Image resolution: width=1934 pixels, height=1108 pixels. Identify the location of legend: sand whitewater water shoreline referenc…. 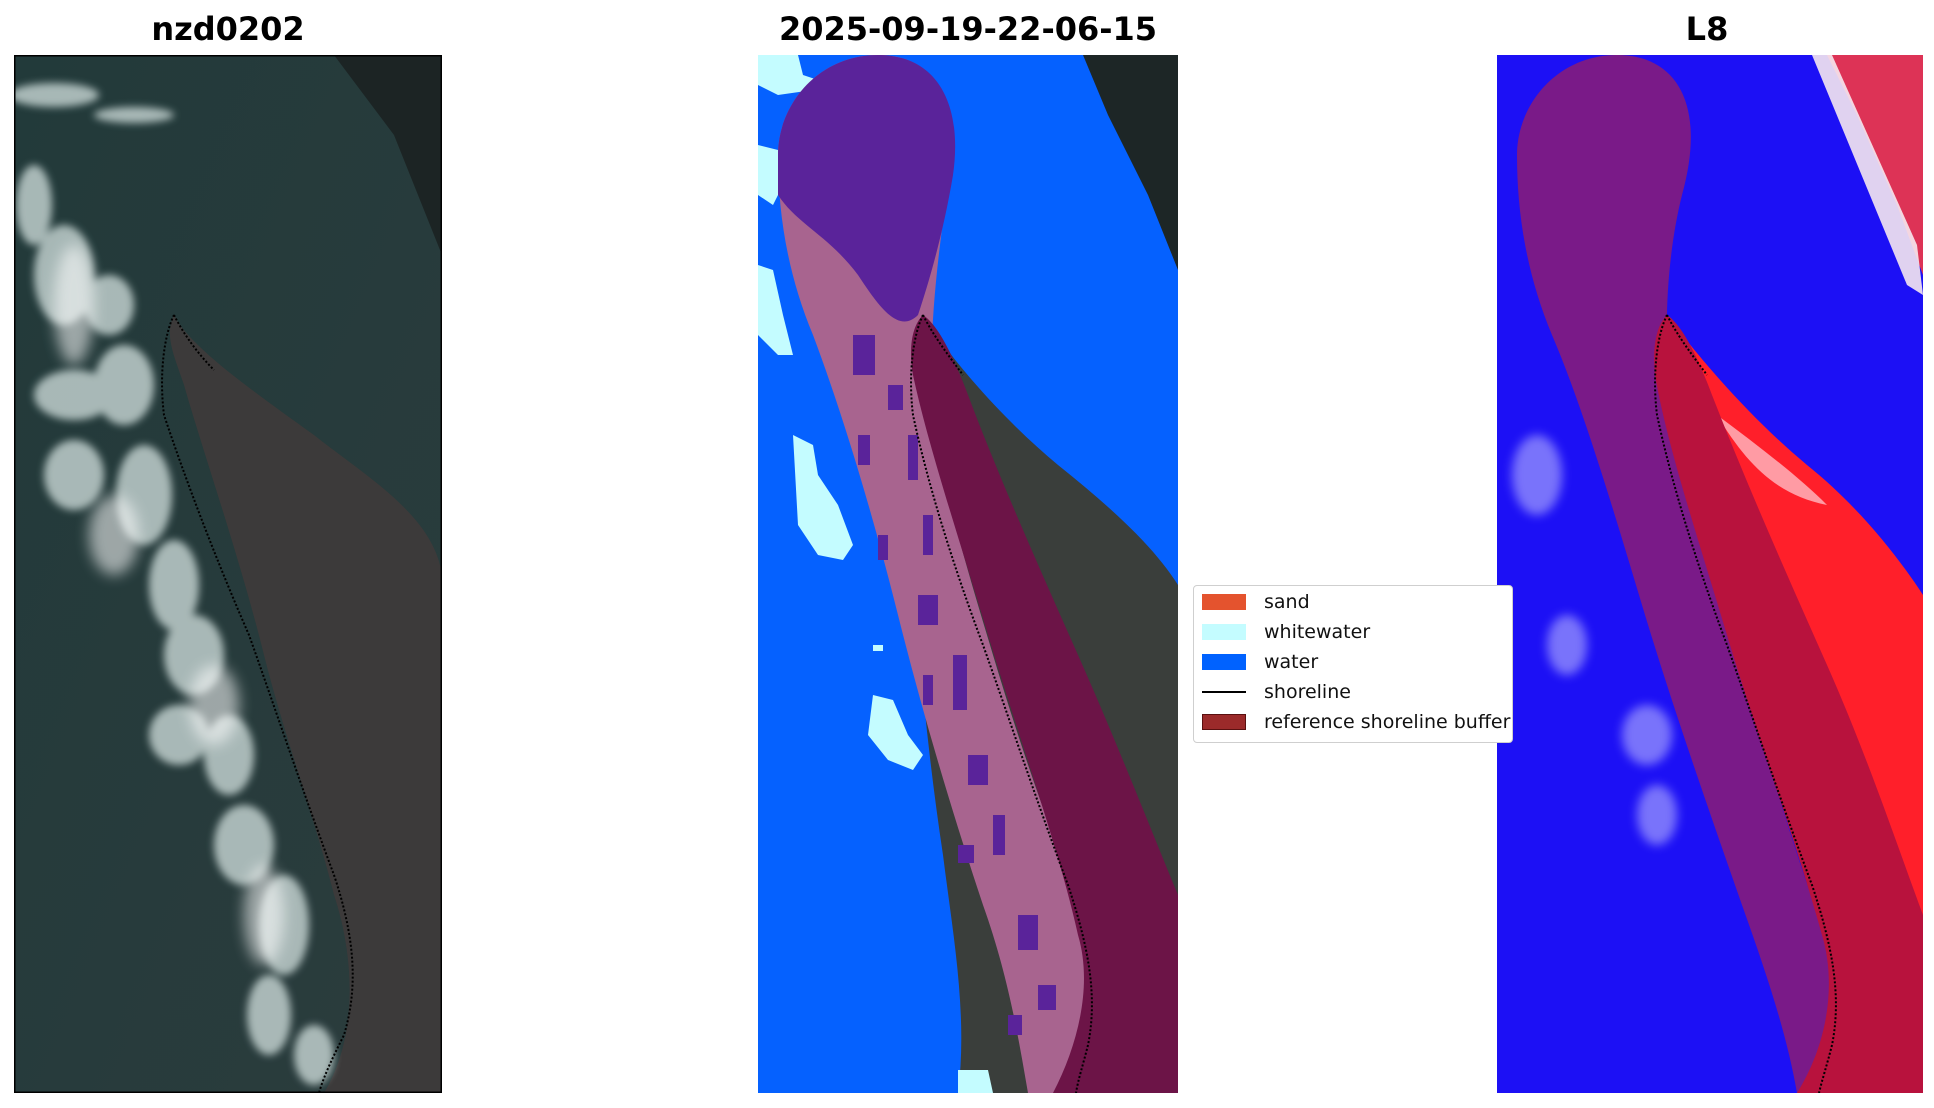
(1353, 664).